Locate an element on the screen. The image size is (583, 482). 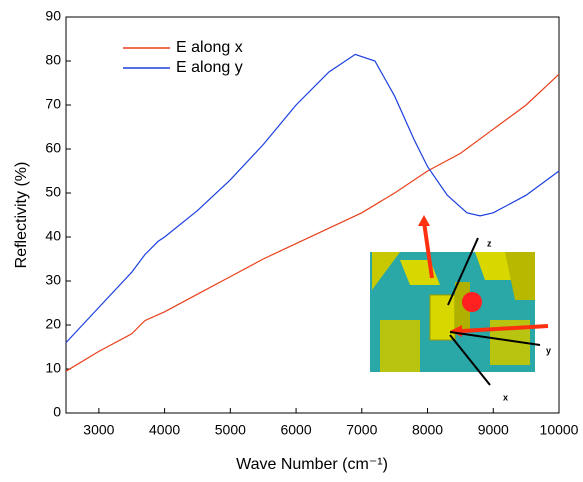
inset-label: x is located at coordinates (505, 397).